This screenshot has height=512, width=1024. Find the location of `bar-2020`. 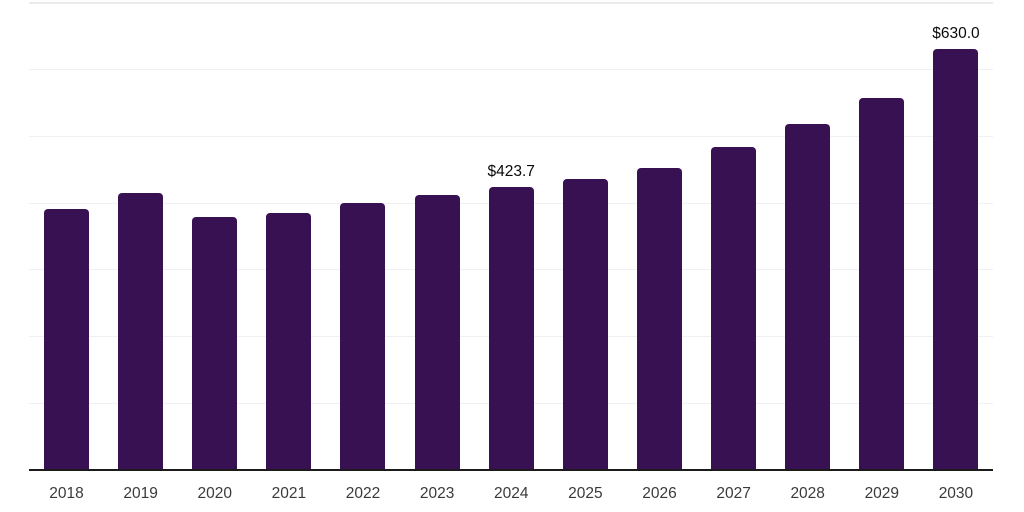

bar-2020 is located at coordinates (215, 343).